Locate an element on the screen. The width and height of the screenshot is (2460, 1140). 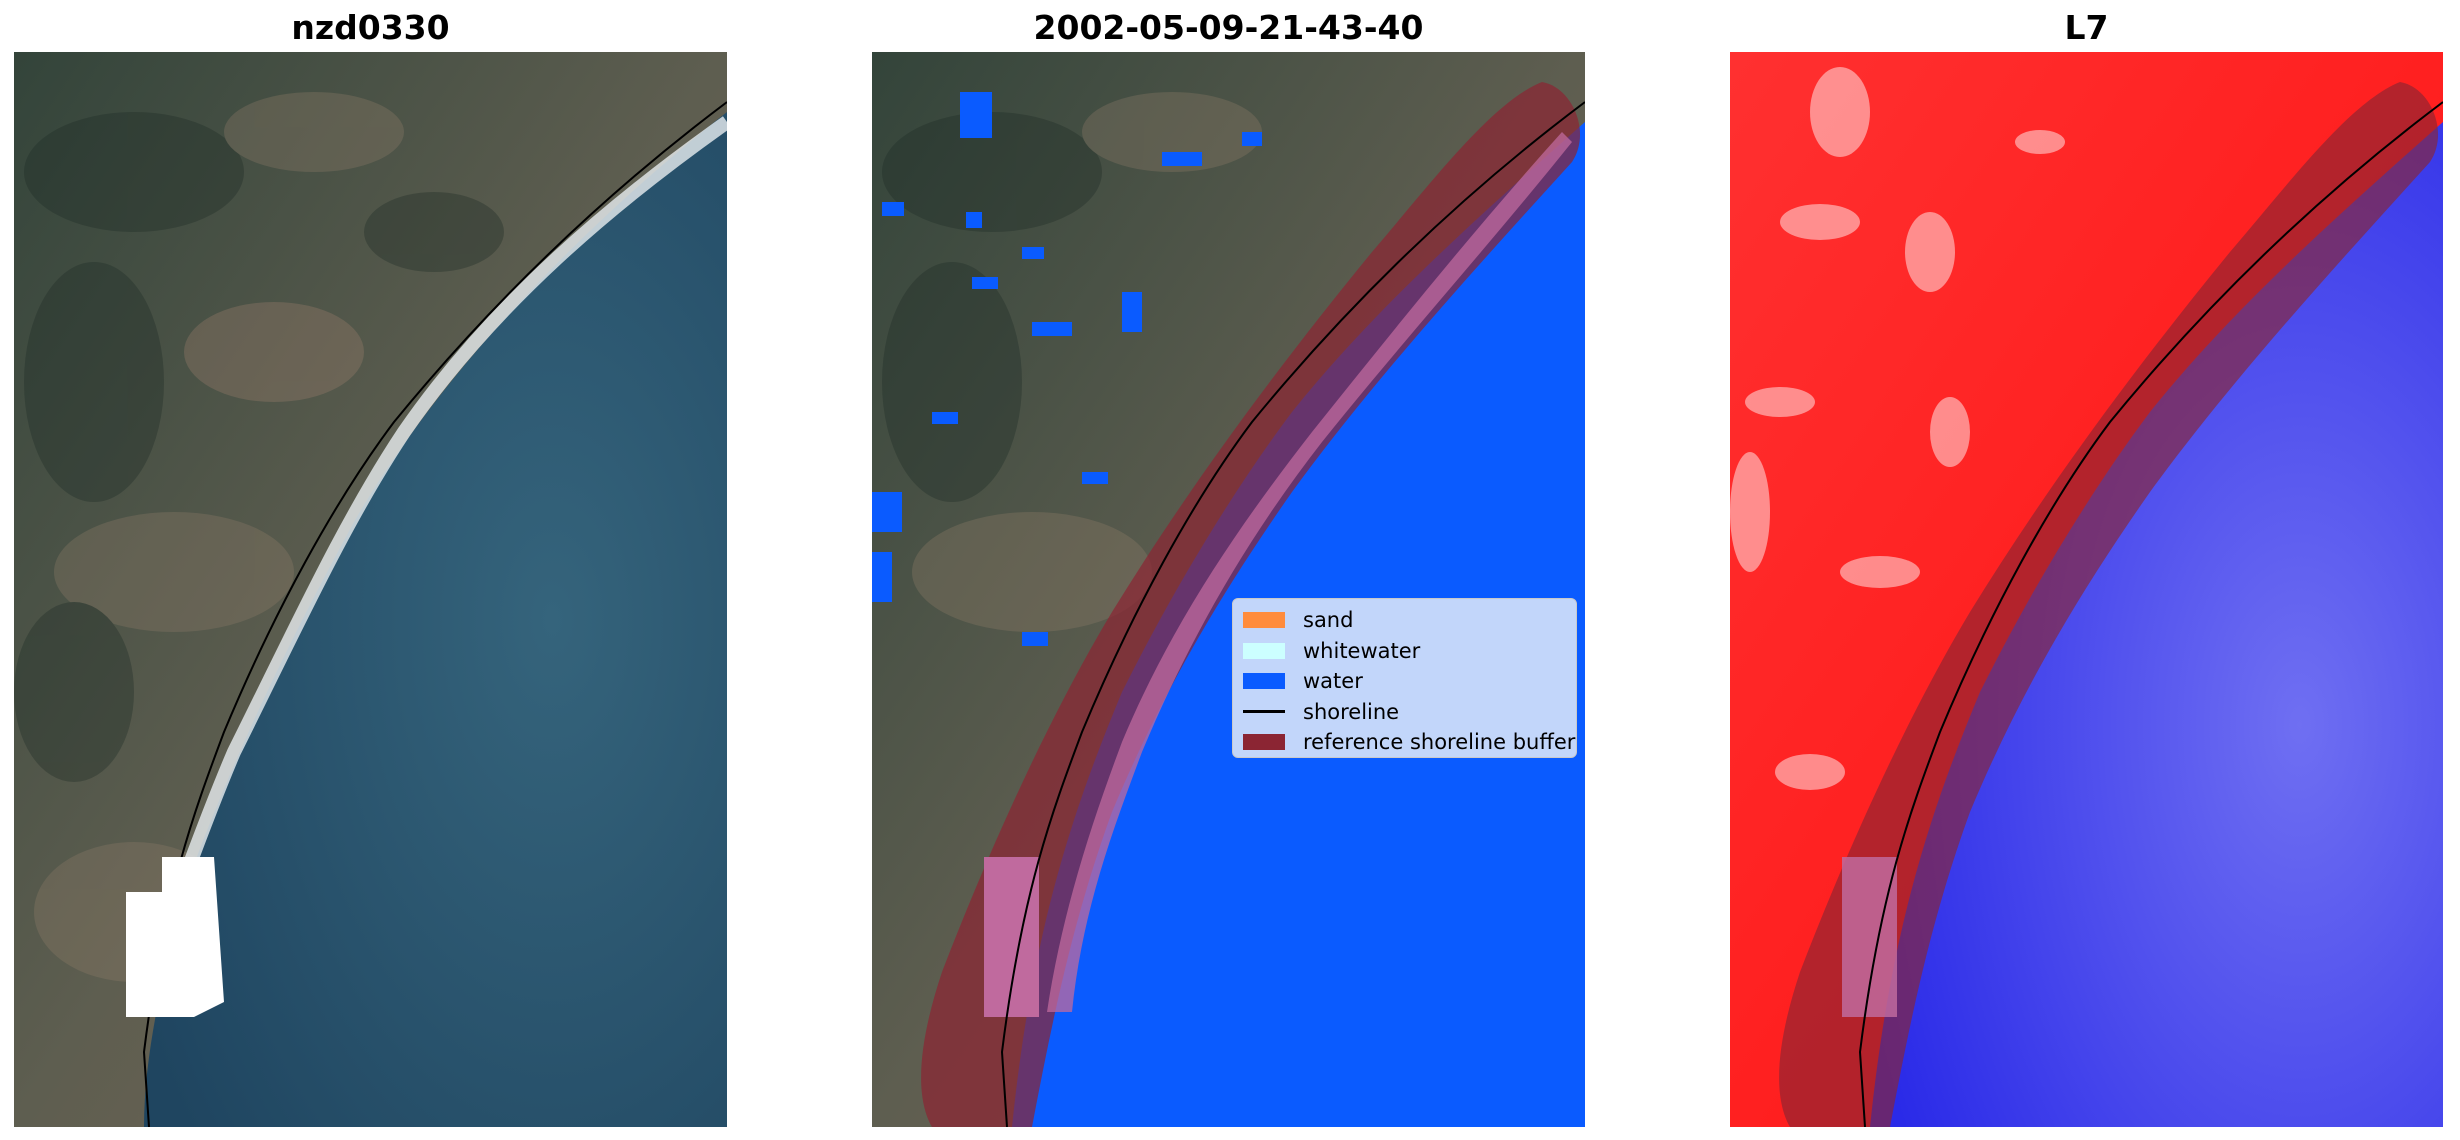
legend-label-shoreline: shoreline is located at coordinates (1351, 711).